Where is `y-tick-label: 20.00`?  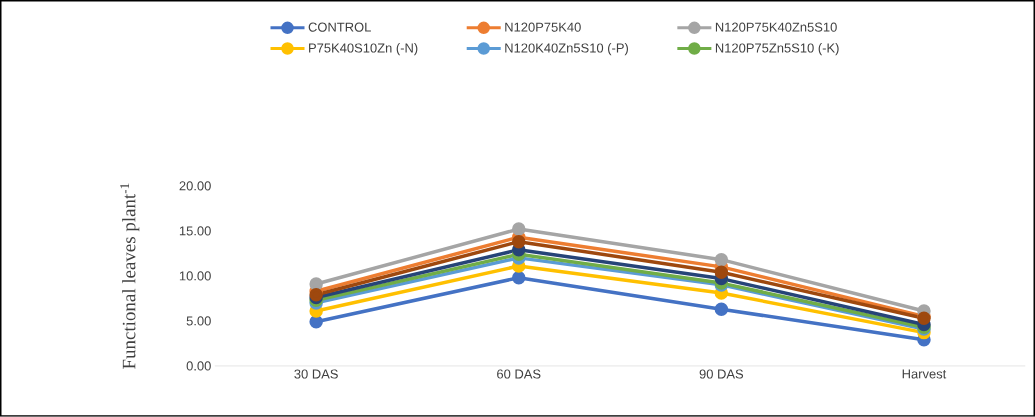 y-tick-label: 20.00 is located at coordinates (195, 186).